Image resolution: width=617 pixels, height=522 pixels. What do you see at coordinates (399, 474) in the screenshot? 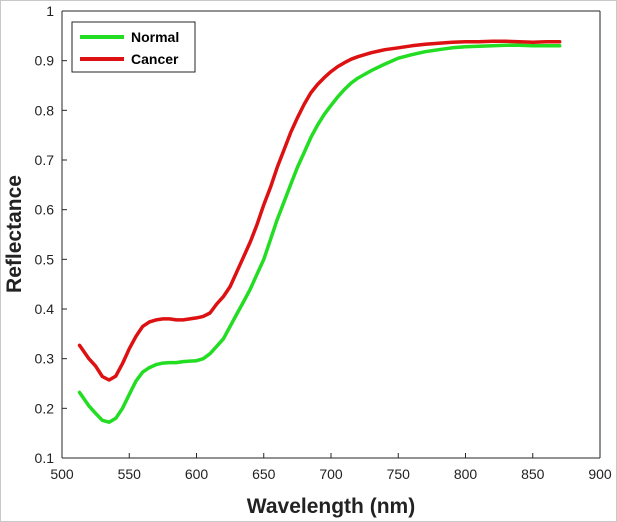
I see `x-tick-label: 750` at bounding box center [399, 474].